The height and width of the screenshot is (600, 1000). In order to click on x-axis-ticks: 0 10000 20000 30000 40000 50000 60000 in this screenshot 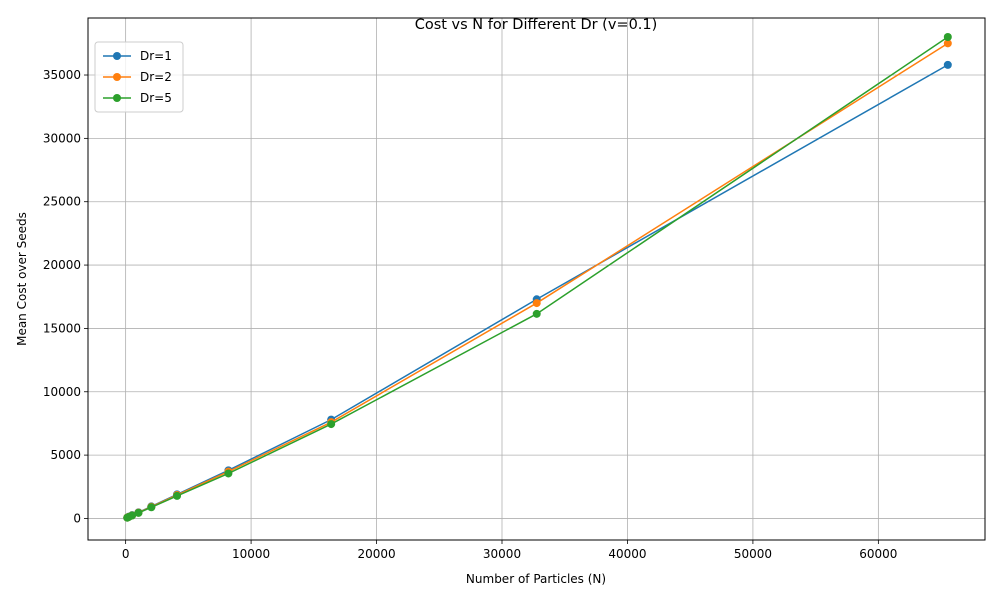, I will do `click(509, 550)`.